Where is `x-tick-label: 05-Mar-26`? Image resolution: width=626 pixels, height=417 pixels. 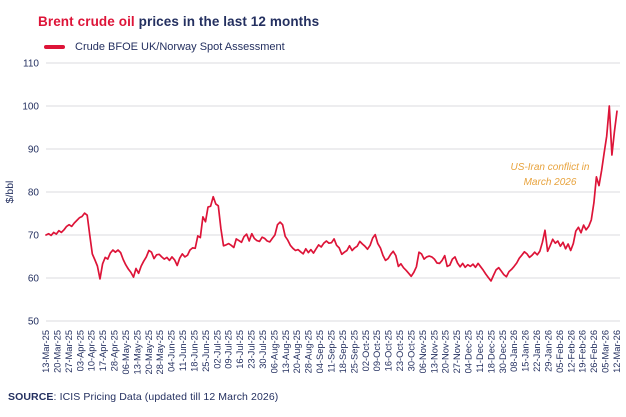 x-tick-label: 05-Mar-26 is located at coordinates (606, 351).